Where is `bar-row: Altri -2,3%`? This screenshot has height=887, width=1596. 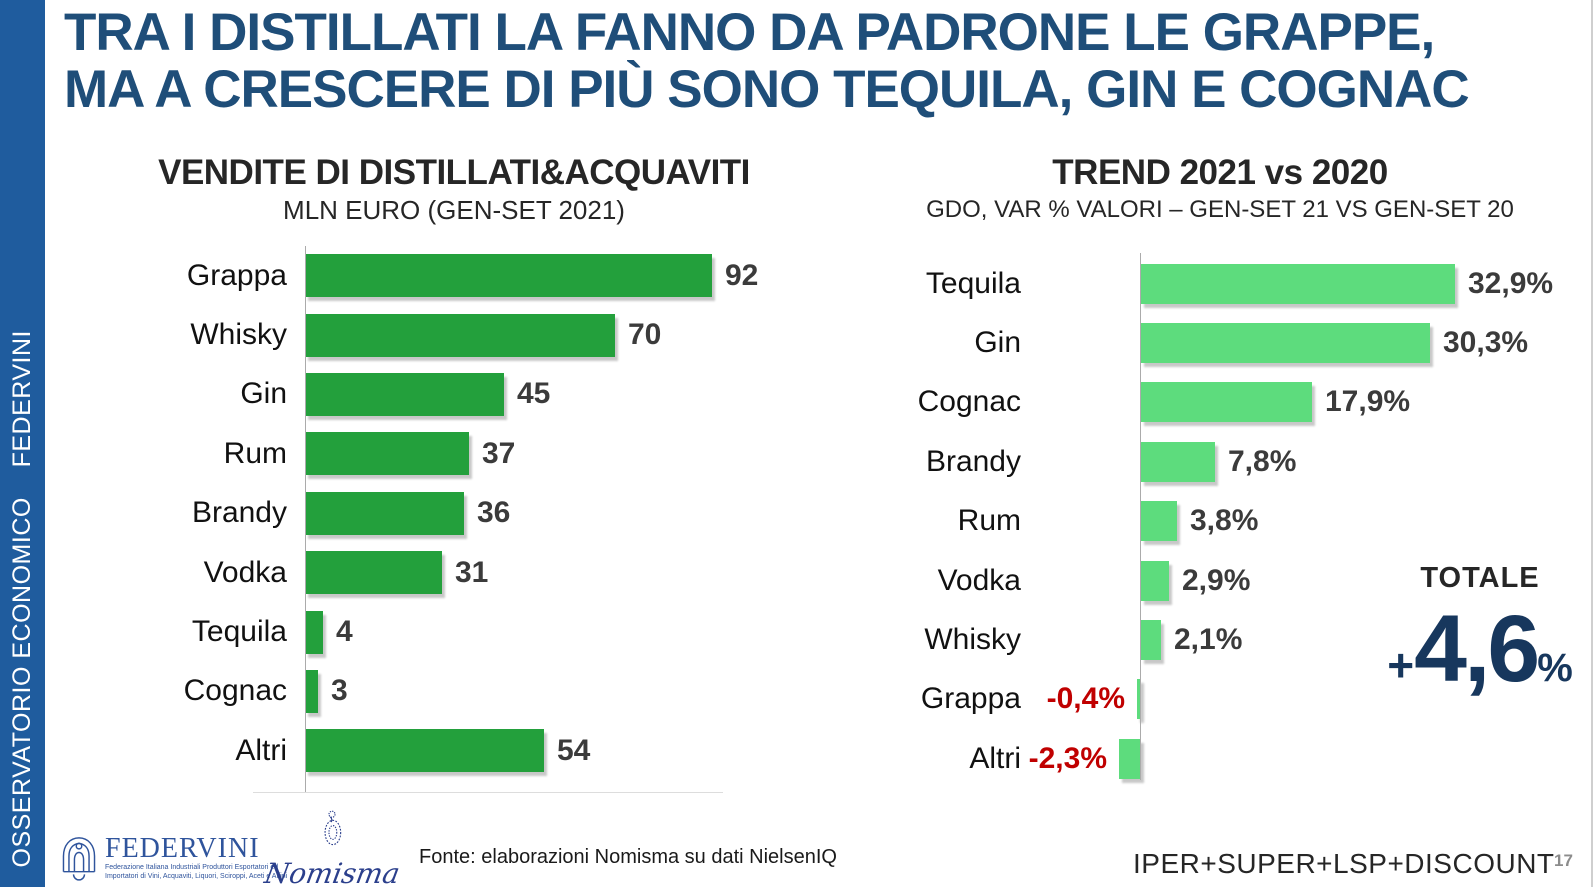
bar-row: Altri -2,3% is located at coordinates (1220, 758).